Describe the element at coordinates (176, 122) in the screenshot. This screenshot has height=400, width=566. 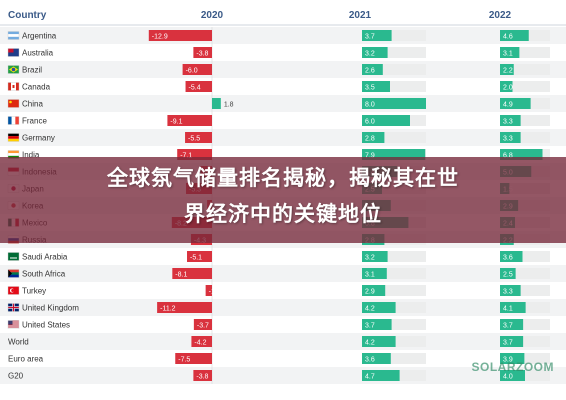
I see `data-label-2020: -9.1` at that location.